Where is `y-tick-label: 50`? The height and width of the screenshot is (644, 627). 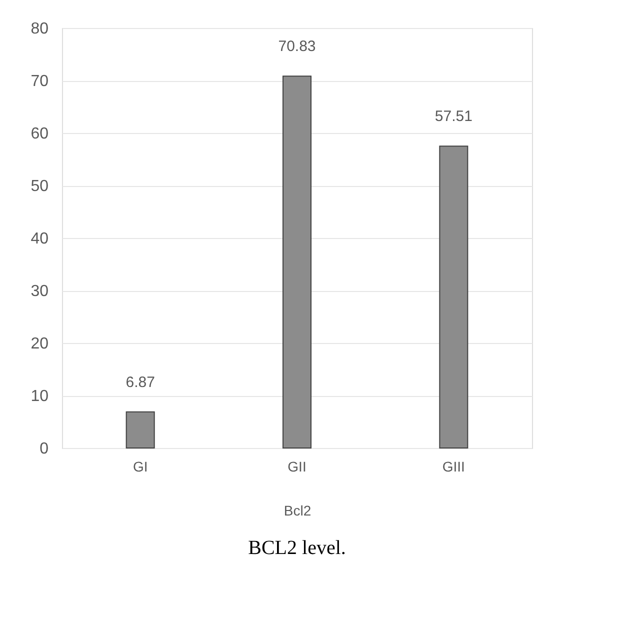
y-tick-label: 50 is located at coordinates (39, 186).